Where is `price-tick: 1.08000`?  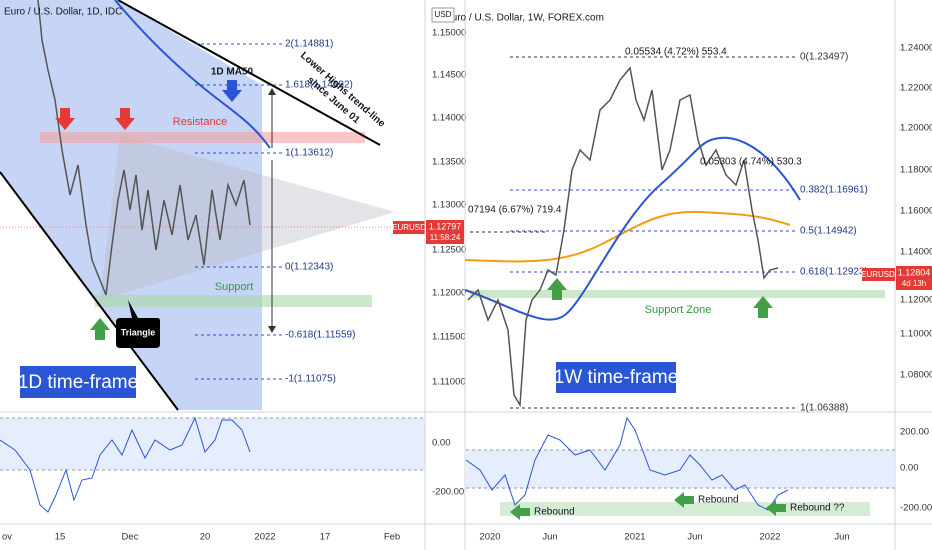 price-tick: 1.08000 is located at coordinates (916, 375).